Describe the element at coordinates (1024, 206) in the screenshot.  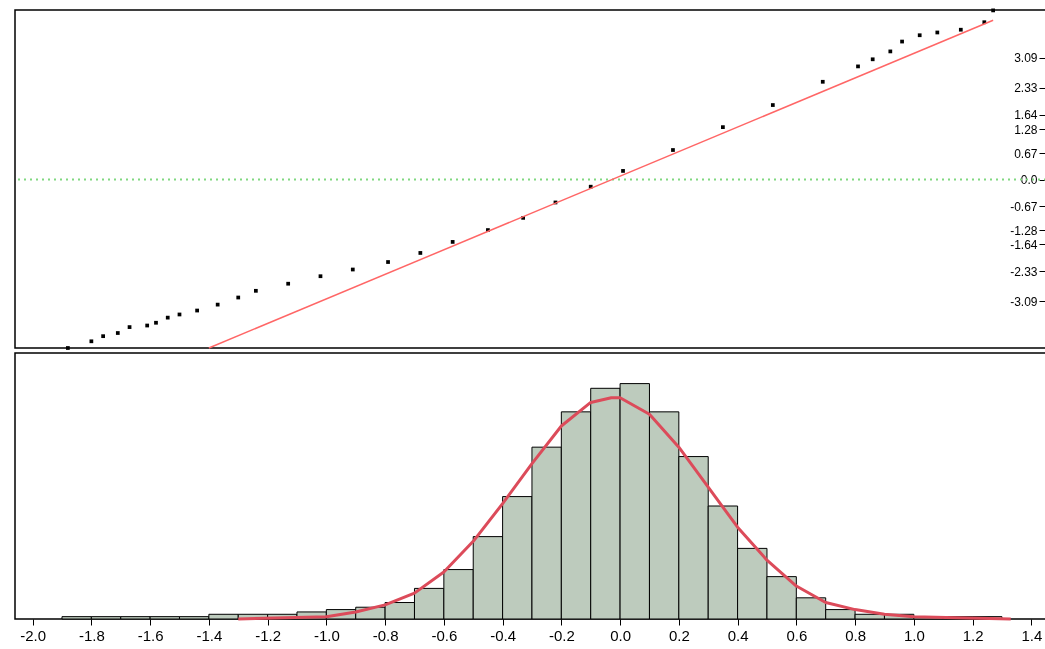
I see `y-tick-label: -0.67` at that location.